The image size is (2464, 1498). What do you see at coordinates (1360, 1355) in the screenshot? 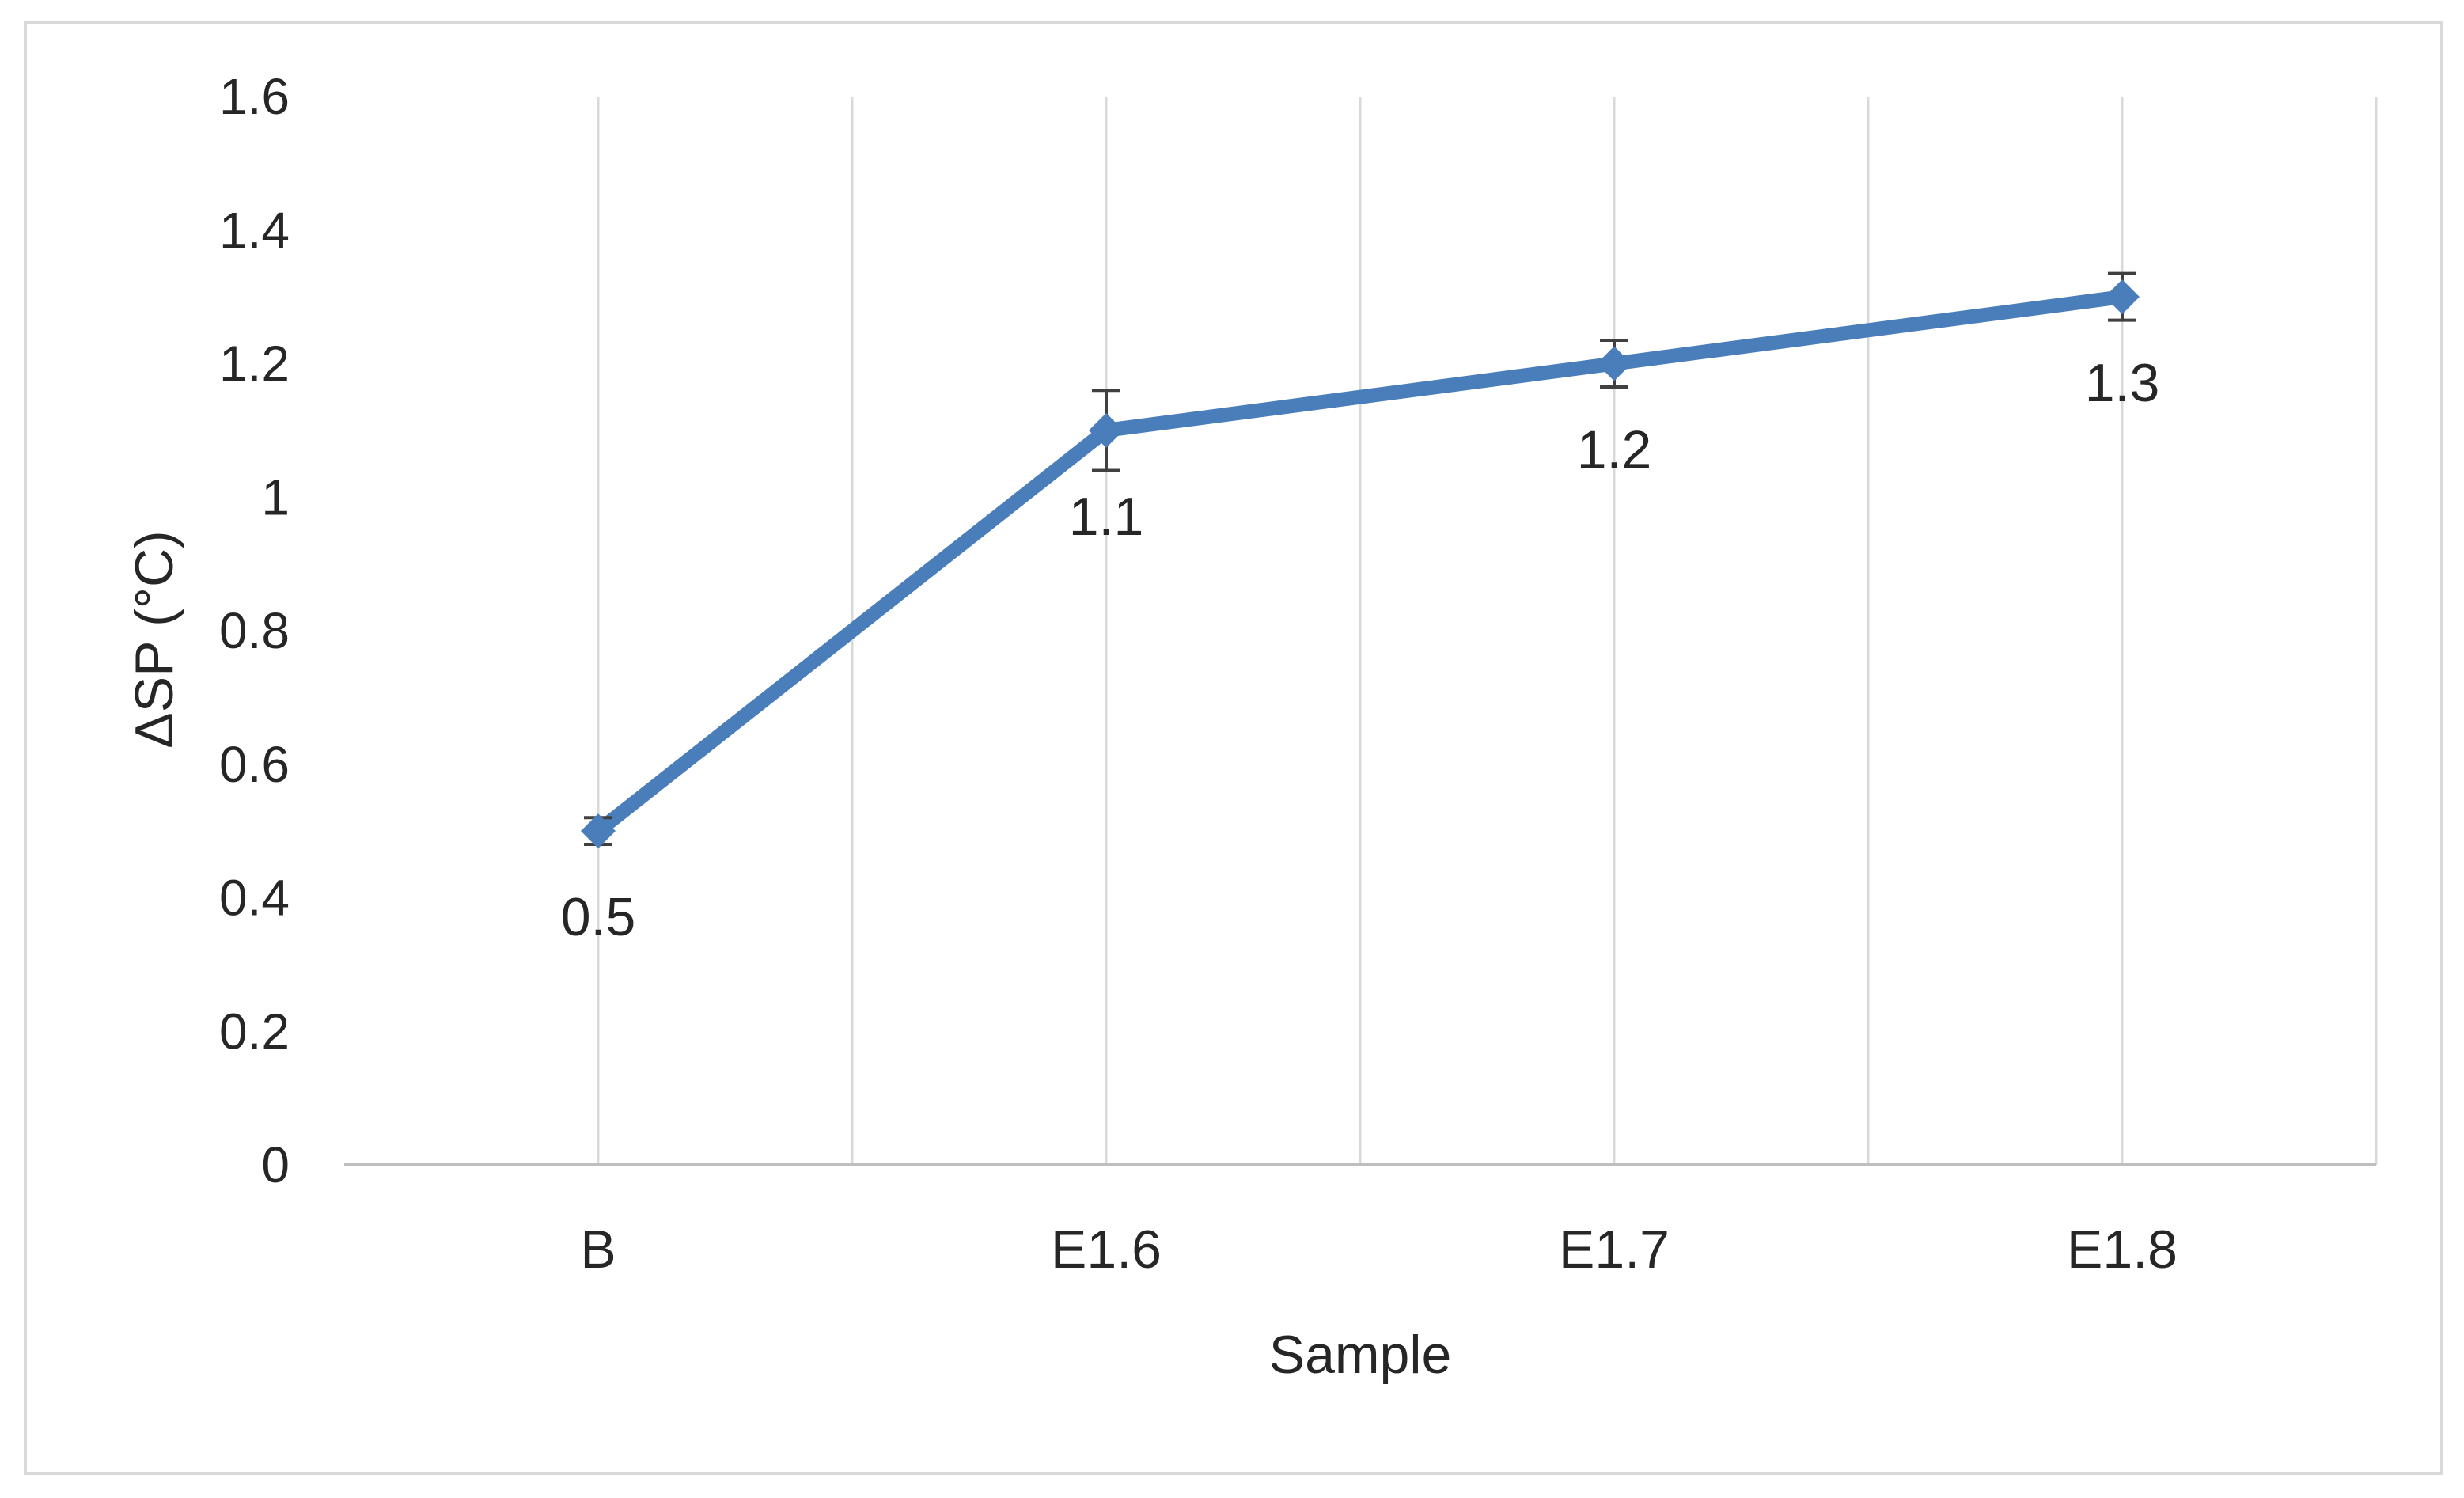
I see `x-axis-title: Sample` at bounding box center [1360, 1355].